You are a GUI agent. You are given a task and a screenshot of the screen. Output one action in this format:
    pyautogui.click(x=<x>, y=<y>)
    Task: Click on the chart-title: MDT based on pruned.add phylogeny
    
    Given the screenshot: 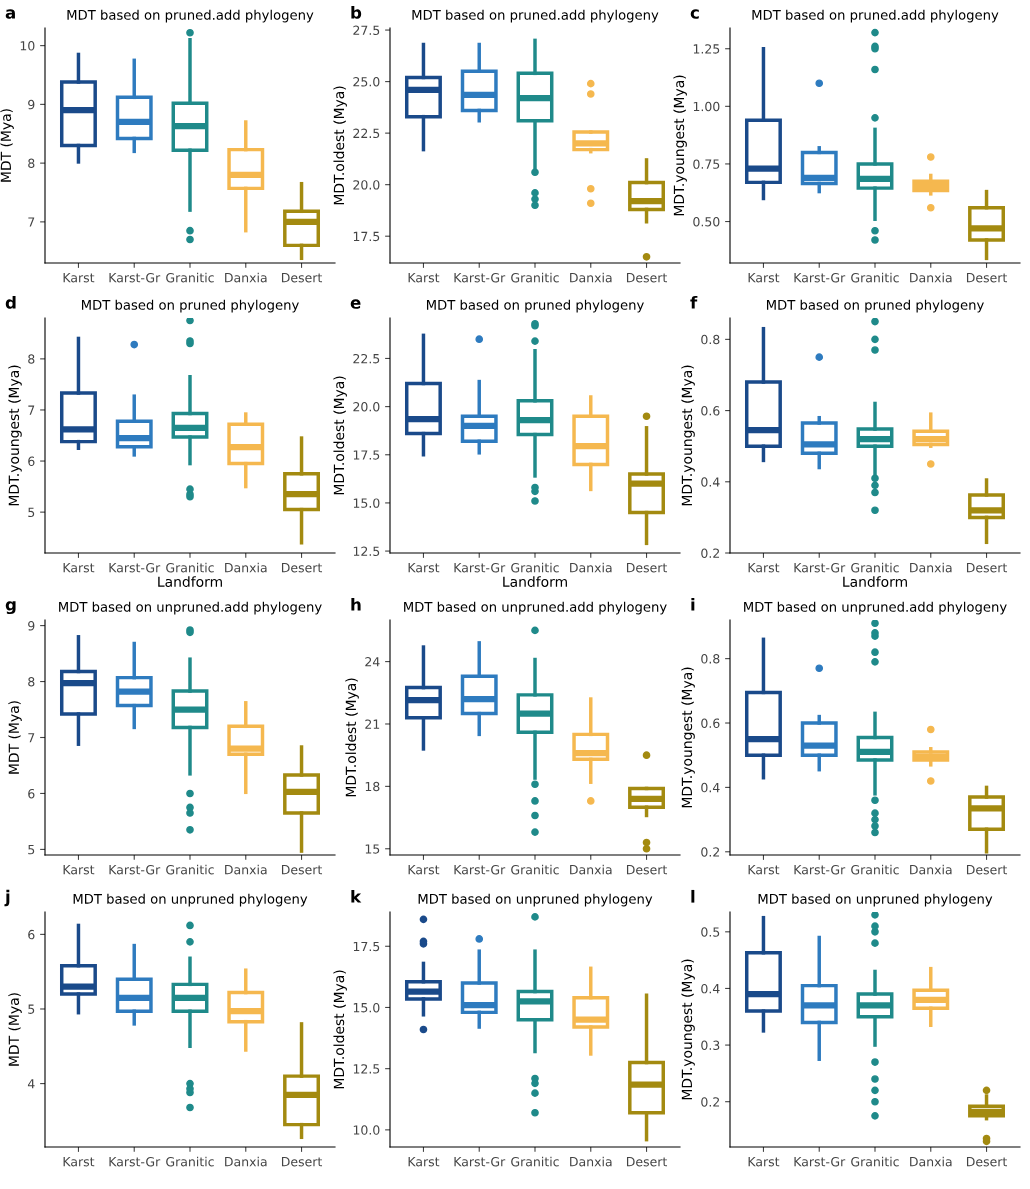 What is the action you would take?
    pyautogui.click(x=875, y=16)
    